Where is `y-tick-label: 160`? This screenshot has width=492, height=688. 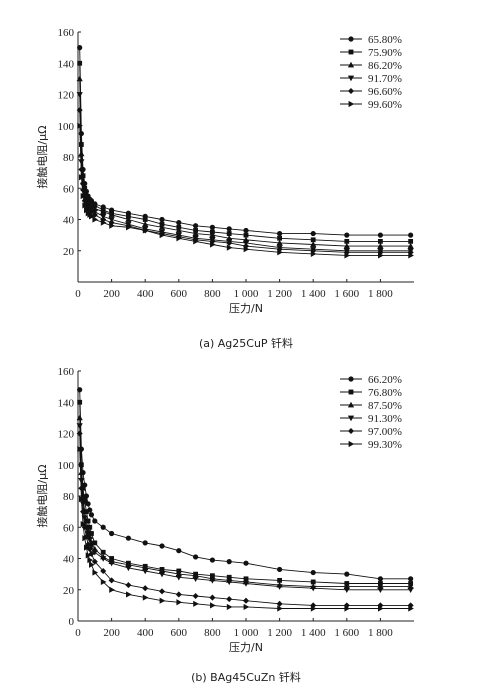
y-tick-label: 160 is located at coordinates (66, 33).